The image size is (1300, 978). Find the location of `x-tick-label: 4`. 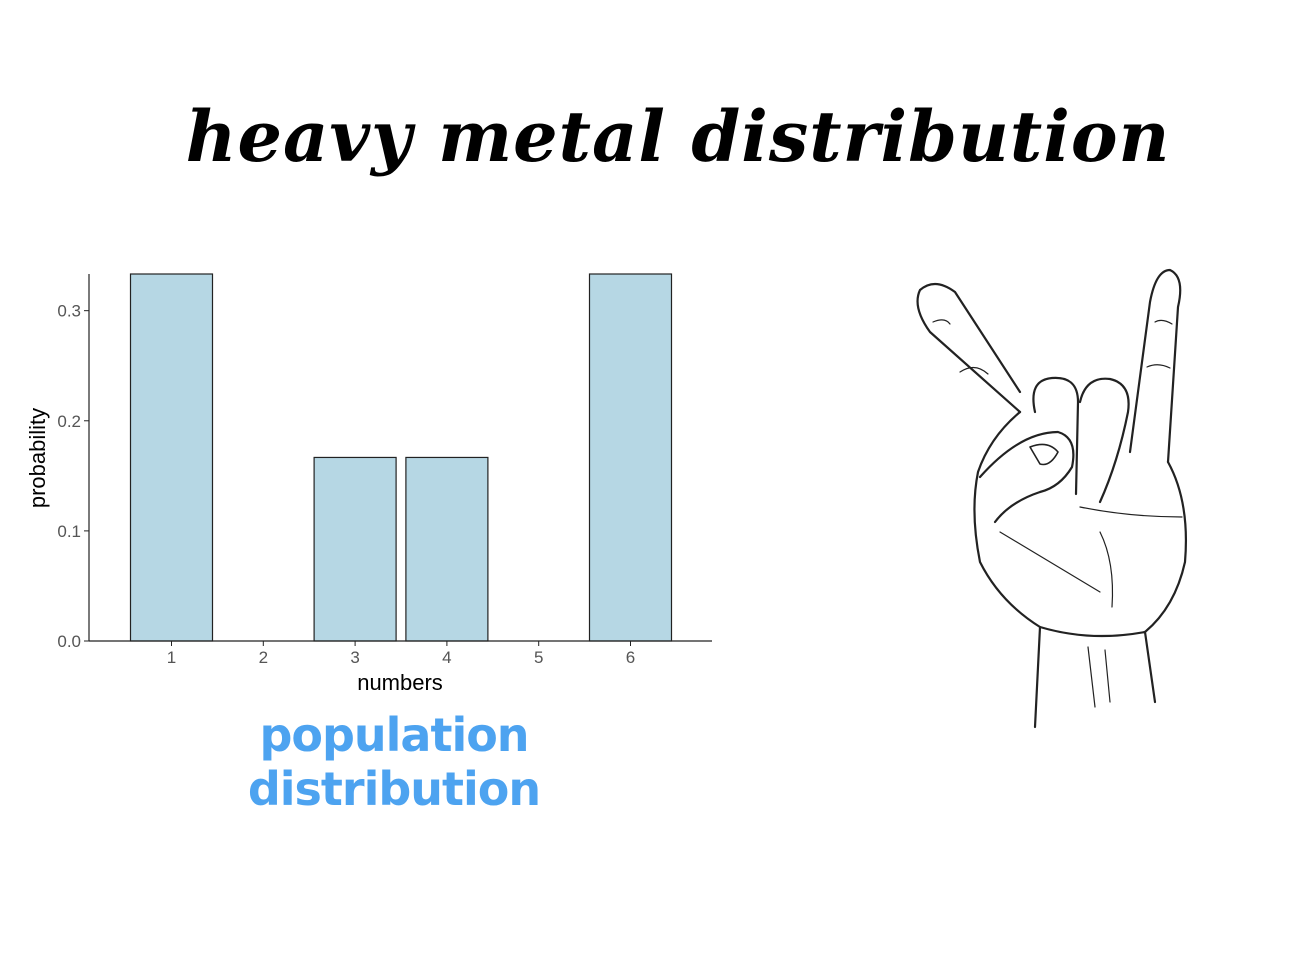

x-tick-label: 4 is located at coordinates (446, 657).